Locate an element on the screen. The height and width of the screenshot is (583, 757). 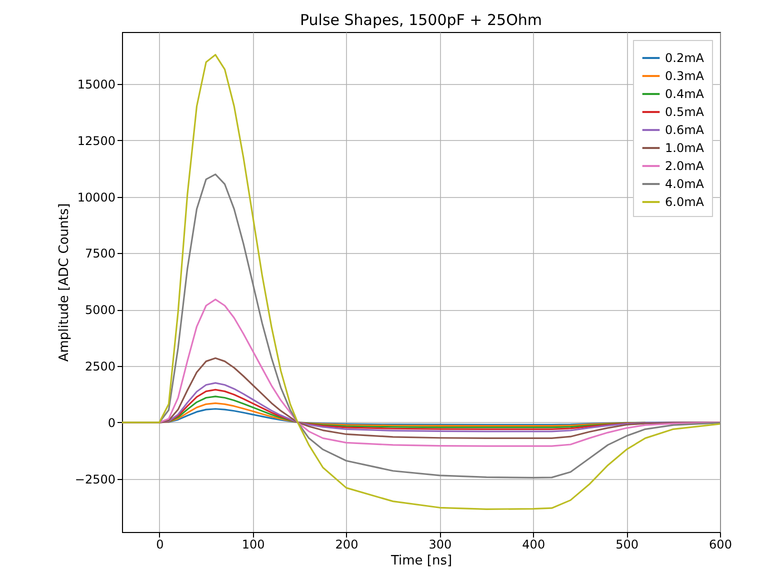
legend-label: 6.0mA is located at coordinates (685, 202).